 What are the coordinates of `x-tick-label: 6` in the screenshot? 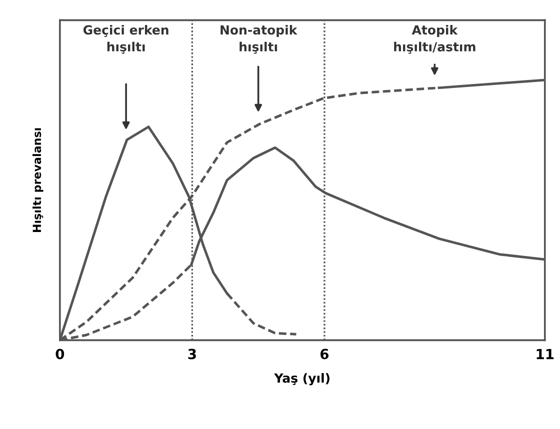 It's located at (324, 354).